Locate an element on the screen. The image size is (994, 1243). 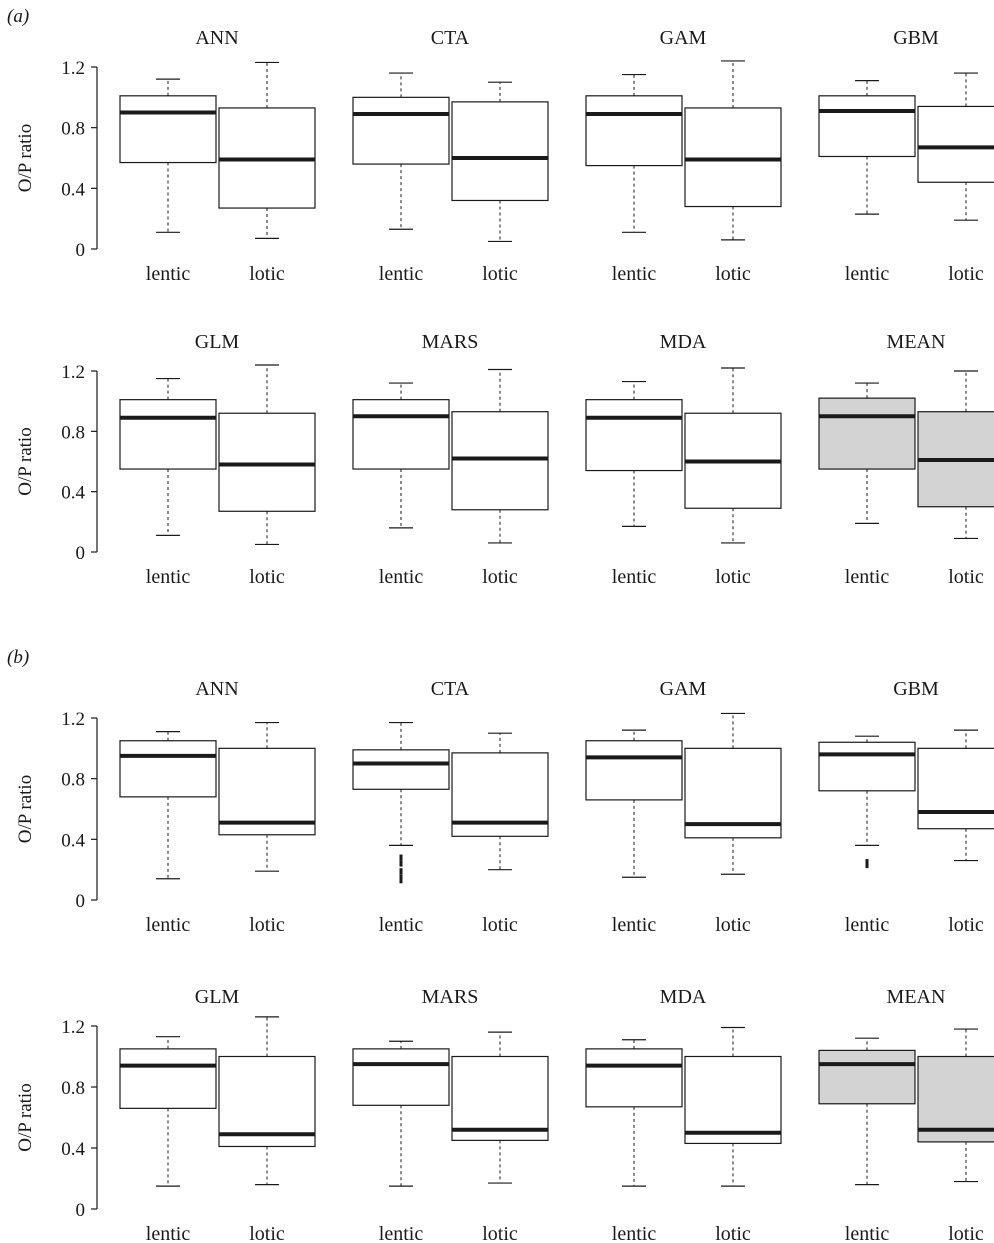
panel-label: (b) is located at coordinates (18, 657).